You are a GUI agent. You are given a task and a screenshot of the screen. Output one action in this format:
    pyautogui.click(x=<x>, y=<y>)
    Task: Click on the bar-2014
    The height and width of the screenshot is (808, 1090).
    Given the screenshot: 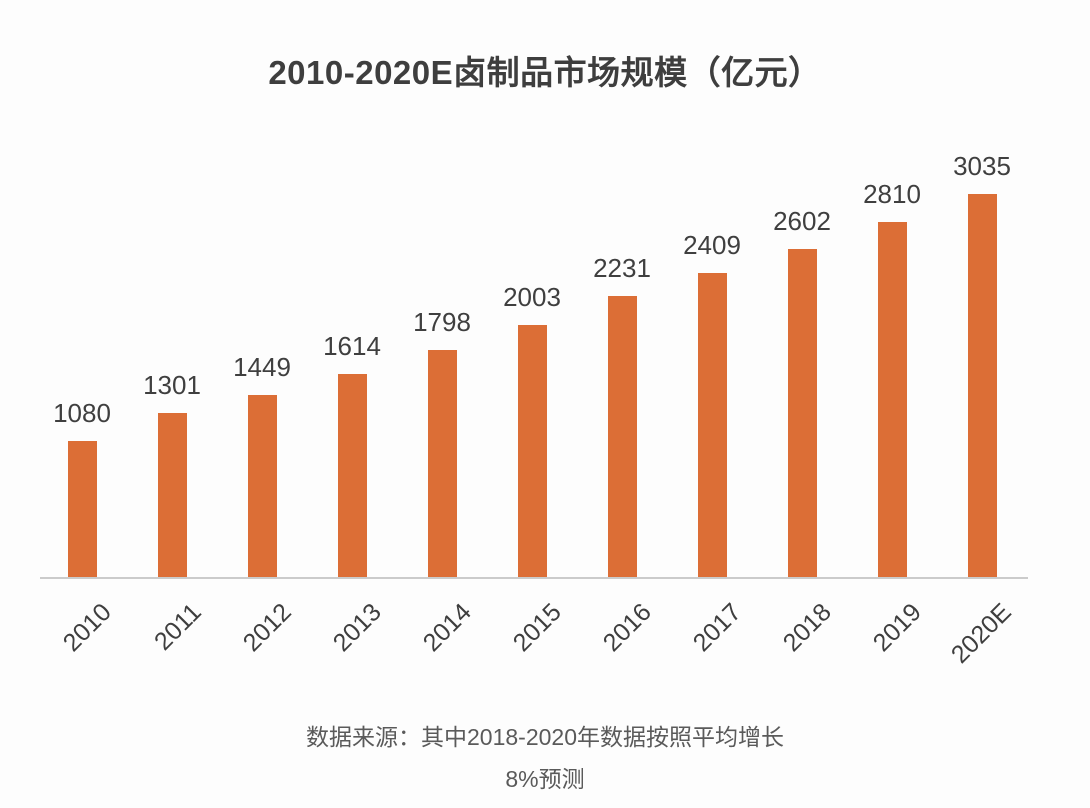 What is the action you would take?
    pyautogui.click(x=442, y=464)
    